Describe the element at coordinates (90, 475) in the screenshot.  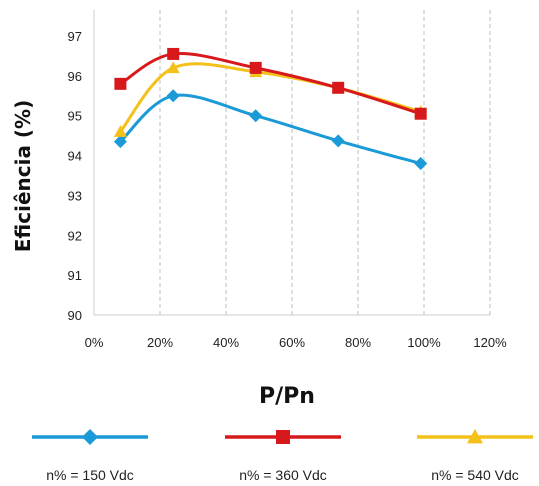
I see `legend-label: n% = 150 Vdc` at that location.